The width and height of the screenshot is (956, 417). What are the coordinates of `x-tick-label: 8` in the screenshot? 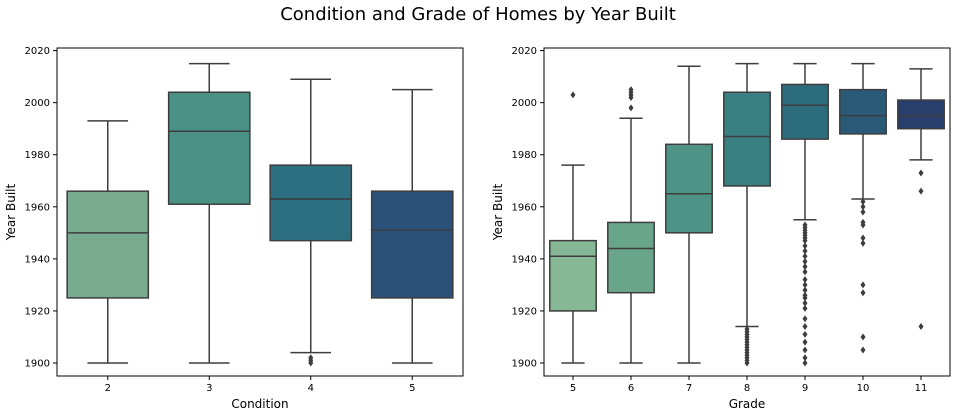 It's located at (747, 388).